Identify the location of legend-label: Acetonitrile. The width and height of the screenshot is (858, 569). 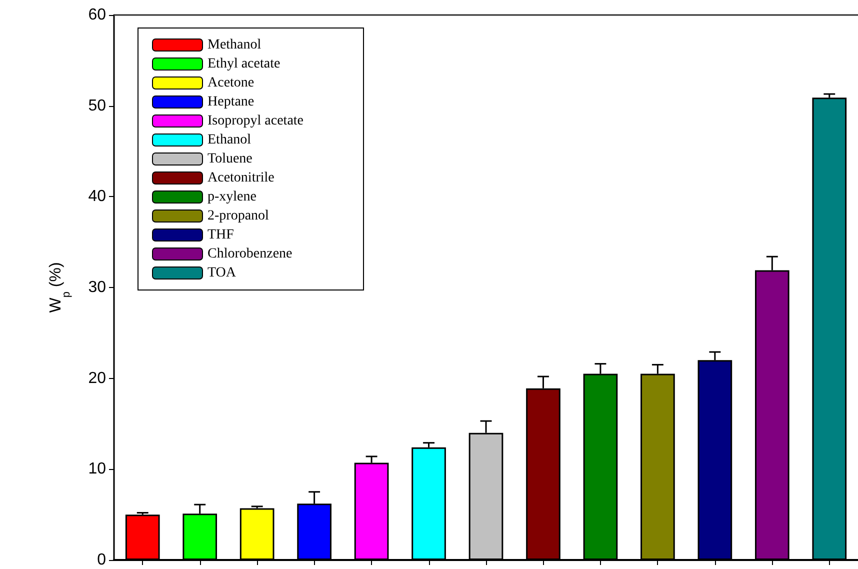
(241, 178).